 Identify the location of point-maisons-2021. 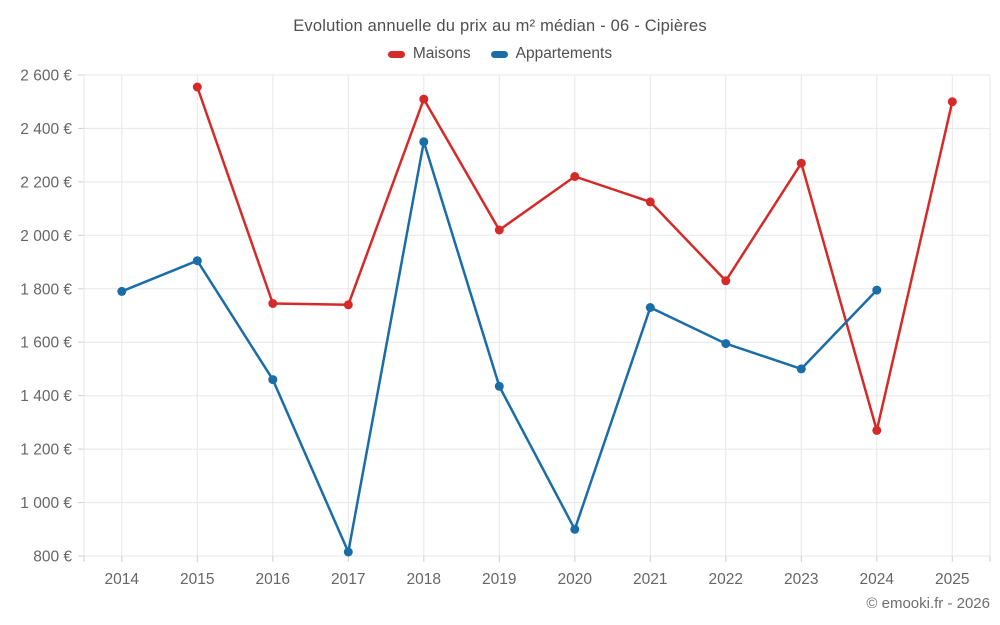
(650, 202).